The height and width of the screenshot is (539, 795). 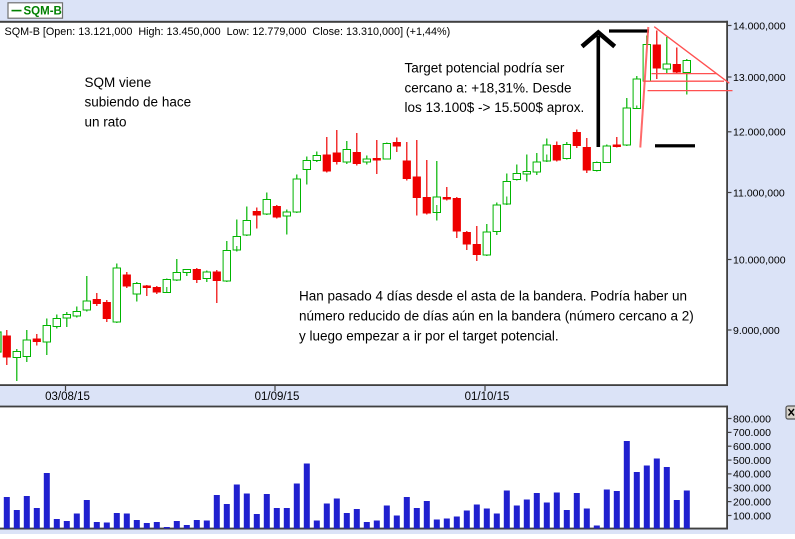 I want to click on svg-text: 10.000,000, so click(x=759, y=260).